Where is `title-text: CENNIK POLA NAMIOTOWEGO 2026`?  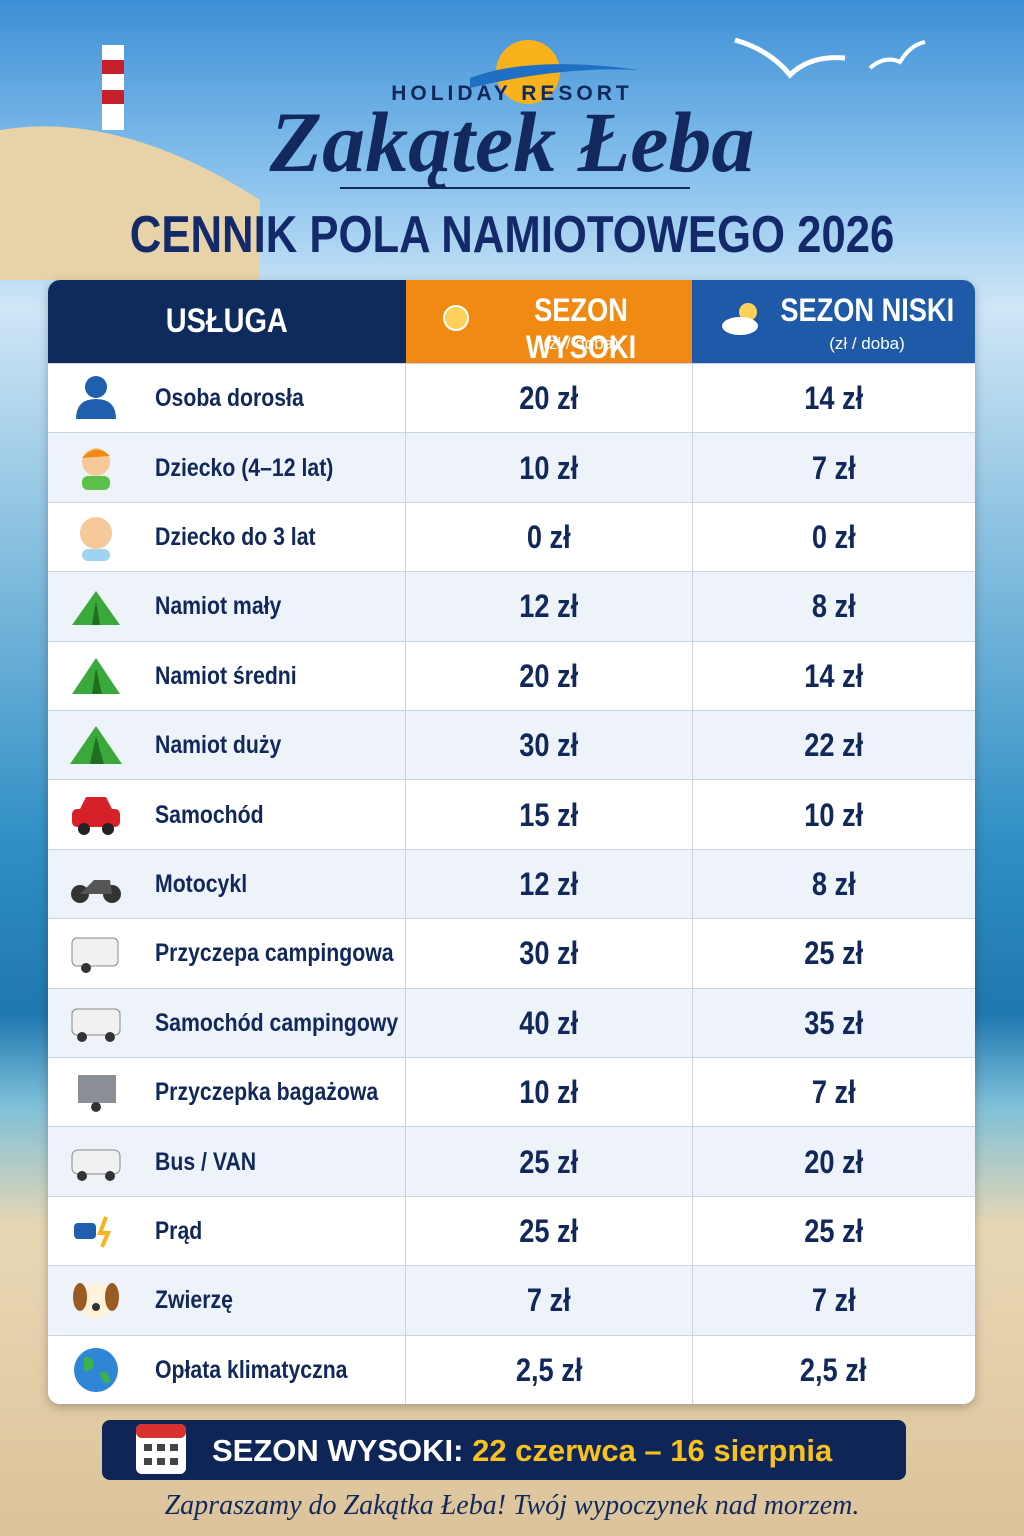 title-text: CENNIK POLA NAMIOTOWEGO 2026 is located at coordinates (512, 235).